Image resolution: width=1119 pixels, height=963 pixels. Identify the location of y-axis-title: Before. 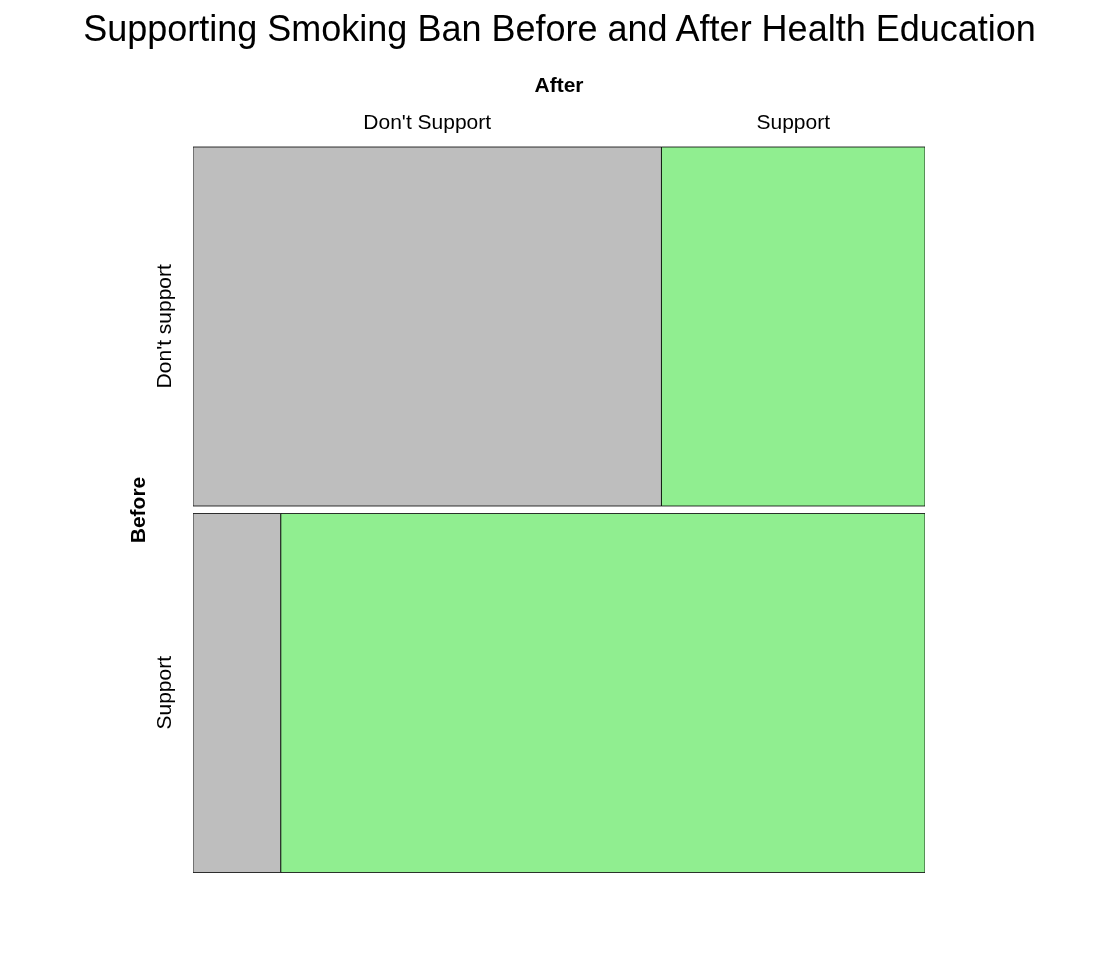
(138, 510).